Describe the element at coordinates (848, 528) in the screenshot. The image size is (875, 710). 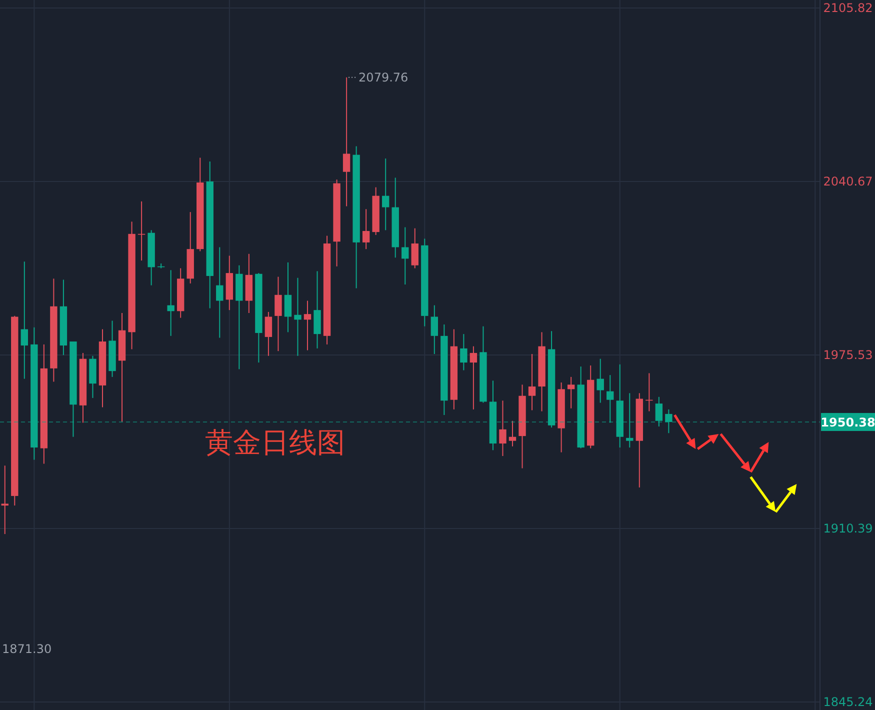
I see `y-tick-label: 1910.39` at that location.